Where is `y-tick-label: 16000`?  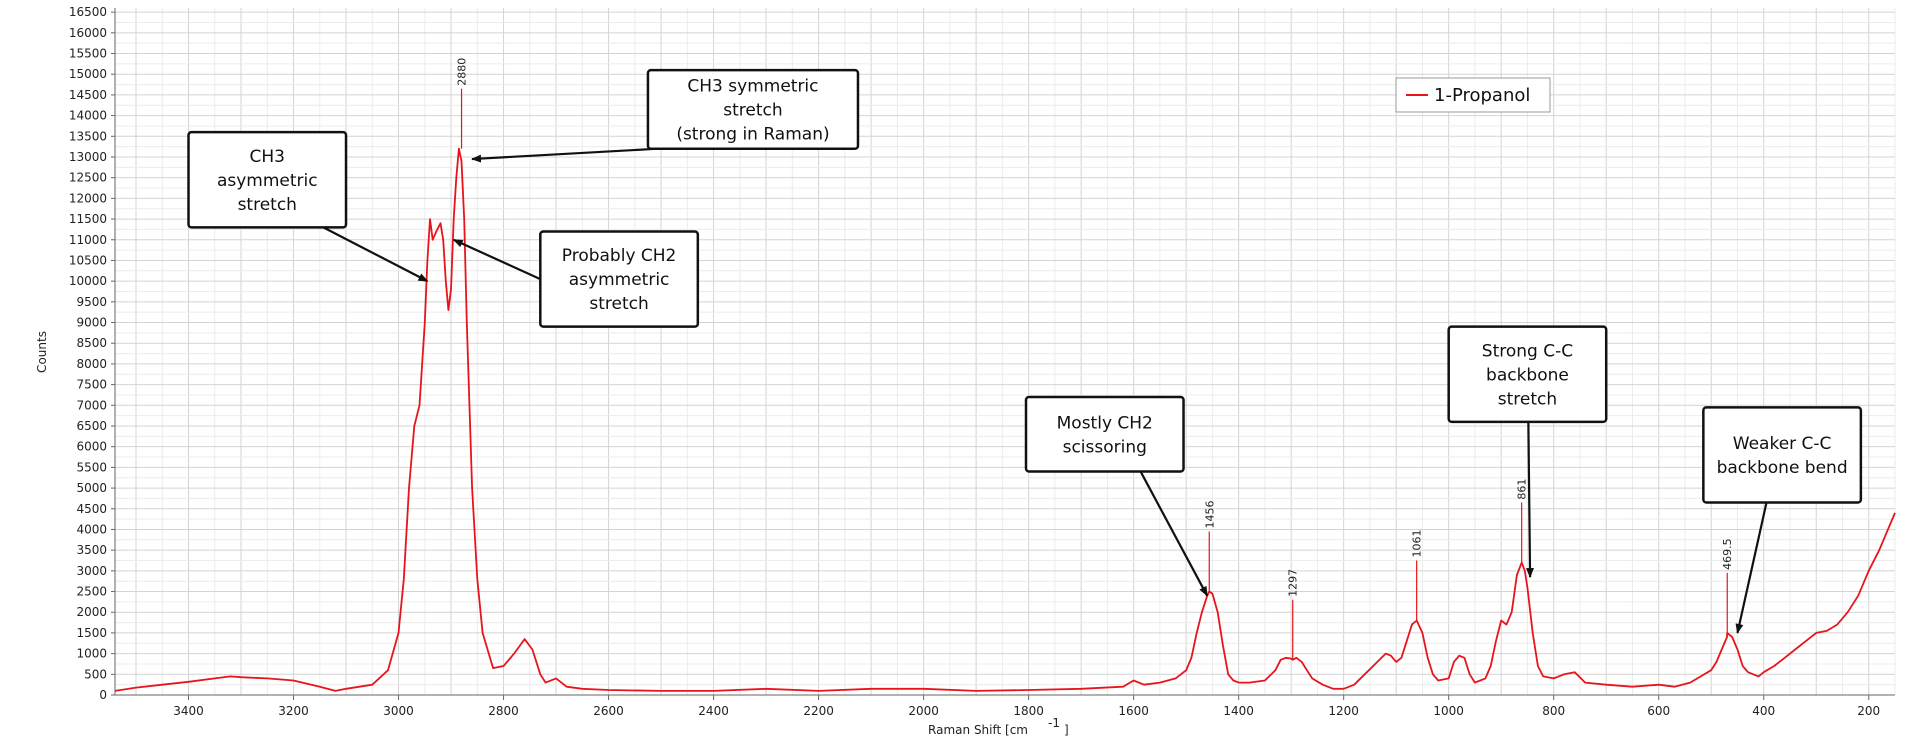
y-tick-label: 16000 is located at coordinates (88, 33).